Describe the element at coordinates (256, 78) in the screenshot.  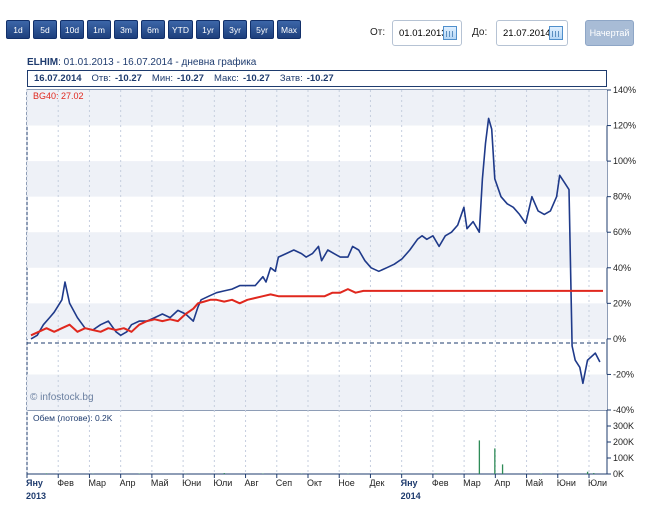
I see `max-value: -10.27` at that location.